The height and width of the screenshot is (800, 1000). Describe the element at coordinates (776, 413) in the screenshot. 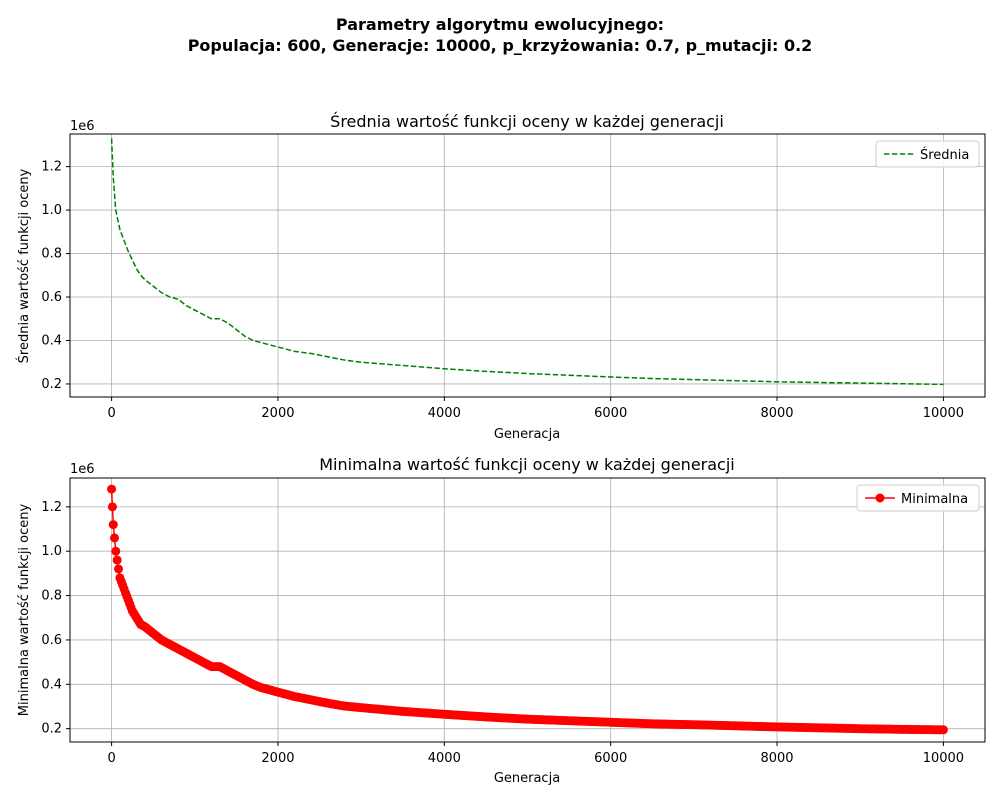

I see `subplot-average-x-tick-label: 8000` at that location.